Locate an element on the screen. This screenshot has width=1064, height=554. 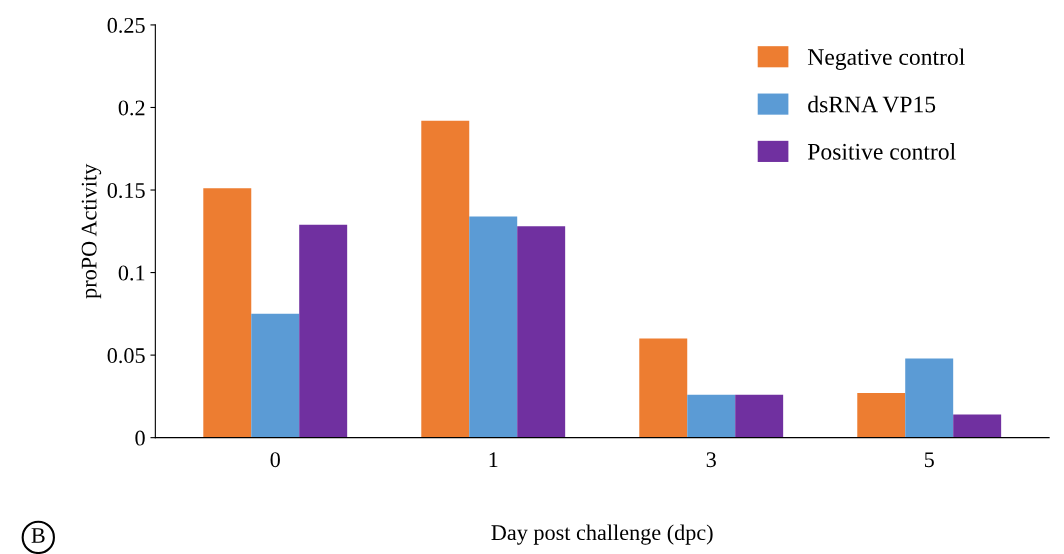
legend-label: Positive control is located at coordinates (881, 151).